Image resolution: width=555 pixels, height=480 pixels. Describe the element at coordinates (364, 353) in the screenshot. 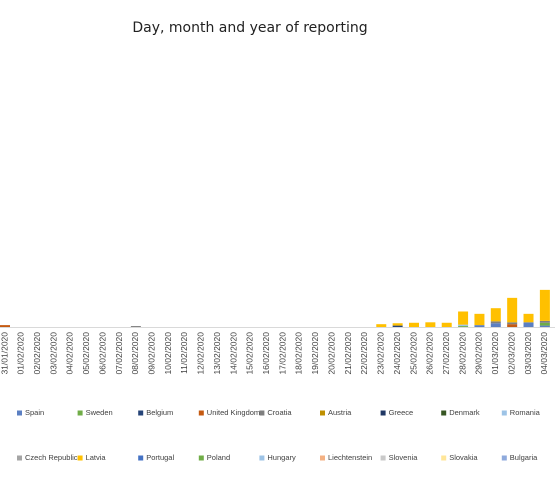

I see `x-tick-label: 22/02/2020` at that location.